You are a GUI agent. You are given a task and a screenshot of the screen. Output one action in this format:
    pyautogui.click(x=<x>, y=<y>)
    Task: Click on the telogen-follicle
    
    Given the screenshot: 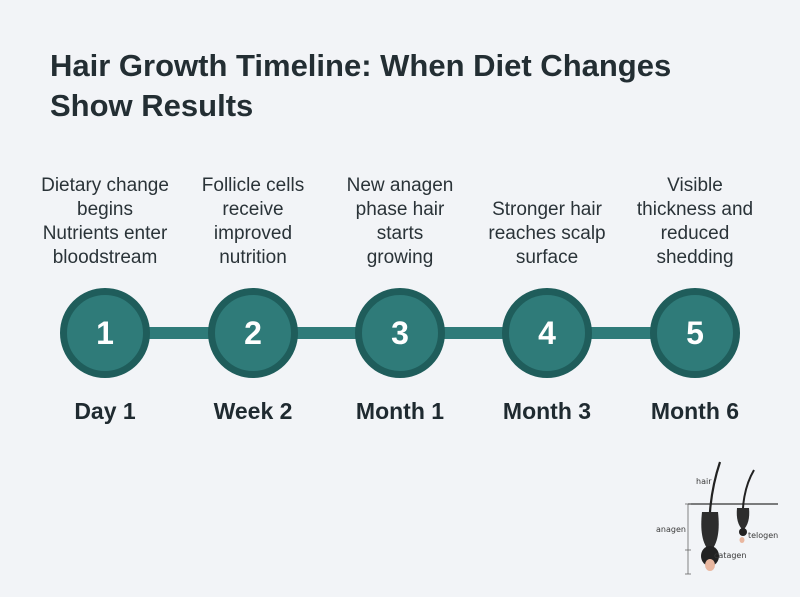 What is the action you would take?
    pyautogui.click(x=743, y=519)
    